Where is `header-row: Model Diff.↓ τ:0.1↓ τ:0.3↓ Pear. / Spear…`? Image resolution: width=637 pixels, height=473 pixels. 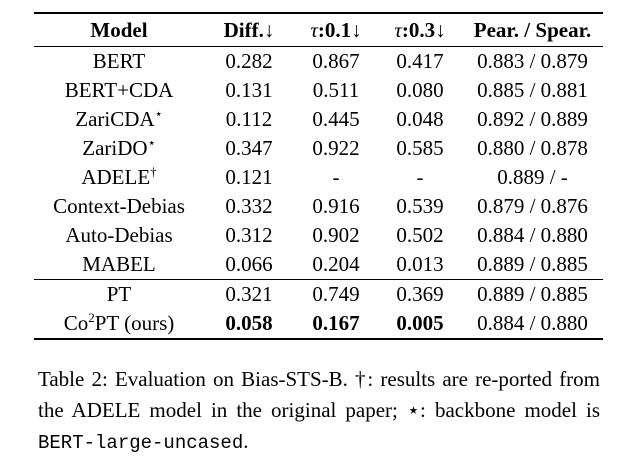
header-row: Model Diff.↓ τ:0.1↓ τ:0.3↓ Pear. / Spear… is located at coordinates (318, 29).